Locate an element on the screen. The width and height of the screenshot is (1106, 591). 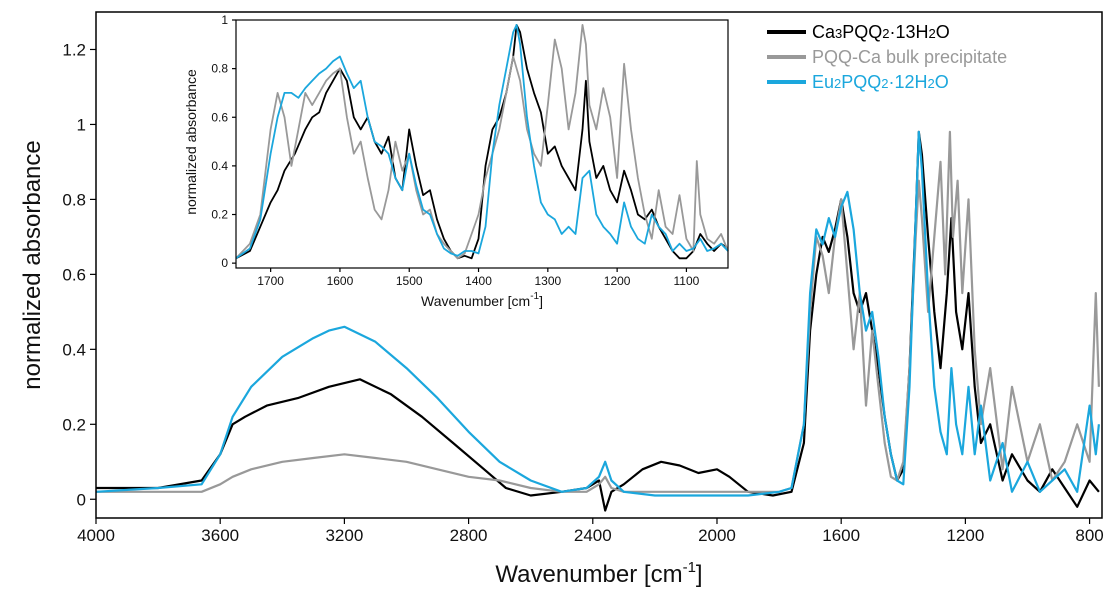
main-x-tick-label: 1600 is located at coordinates (841, 535).